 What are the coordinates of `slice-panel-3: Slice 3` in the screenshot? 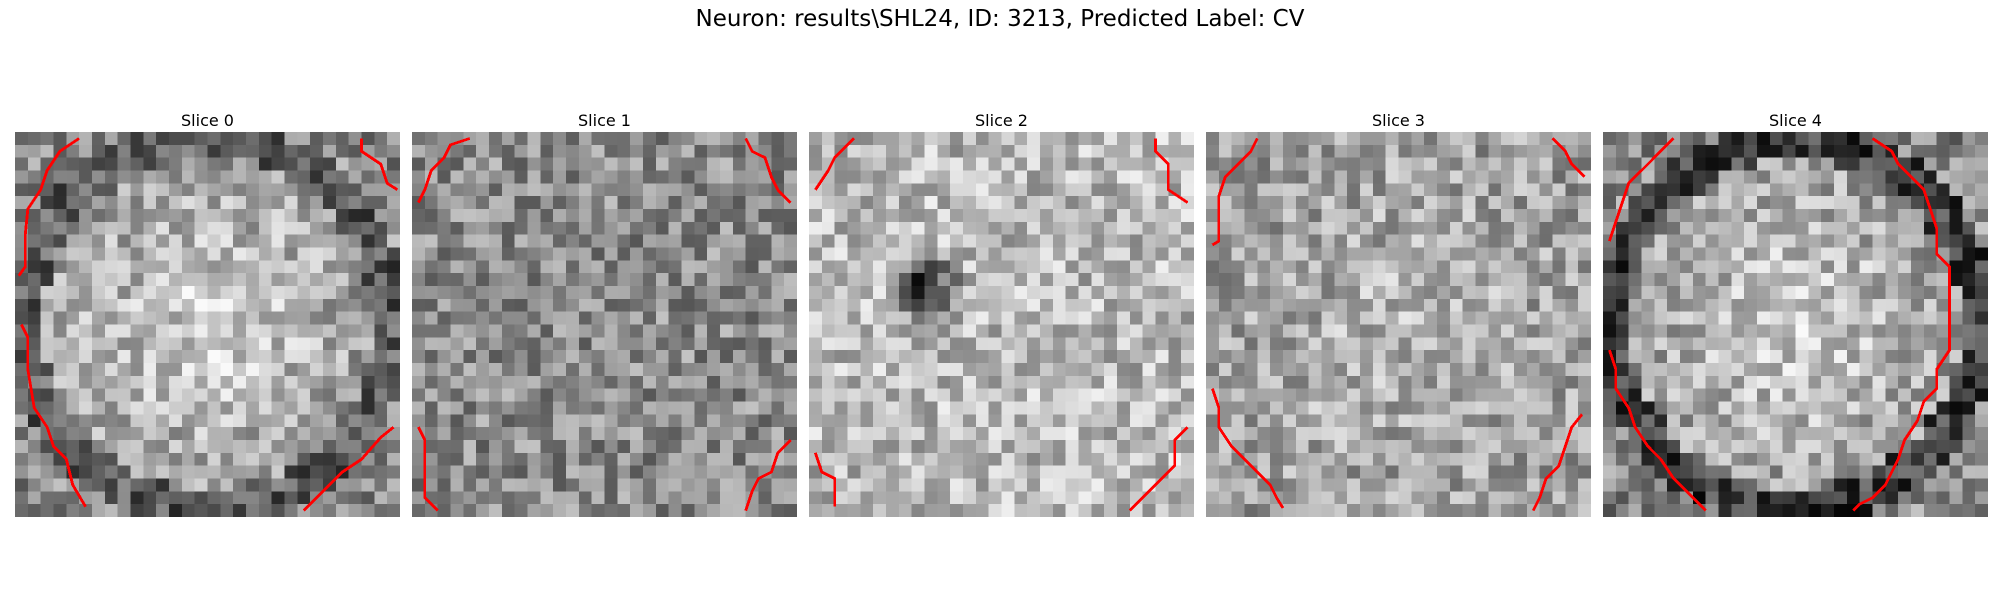 It's located at (1398, 313).